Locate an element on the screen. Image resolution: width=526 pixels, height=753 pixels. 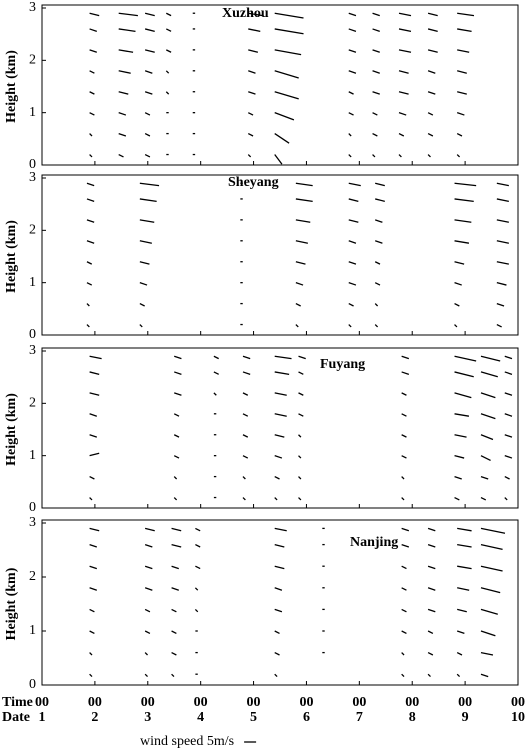
station-label: Fuyang is located at coordinates (342, 364).